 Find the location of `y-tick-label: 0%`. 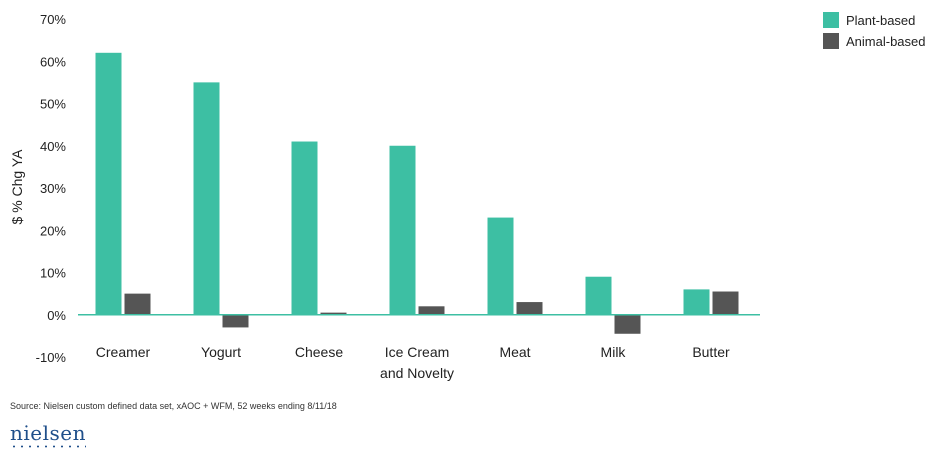

y-tick-label: 0% is located at coordinates (56, 315).